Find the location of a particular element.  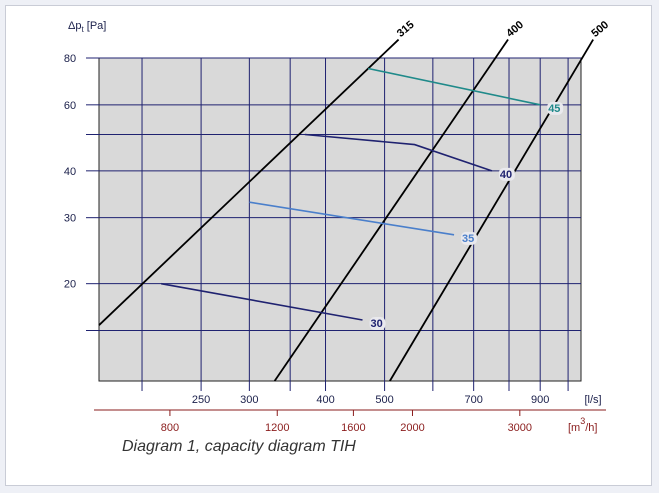

x-unit-label: [l/s] is located at coordinates (592, 400).